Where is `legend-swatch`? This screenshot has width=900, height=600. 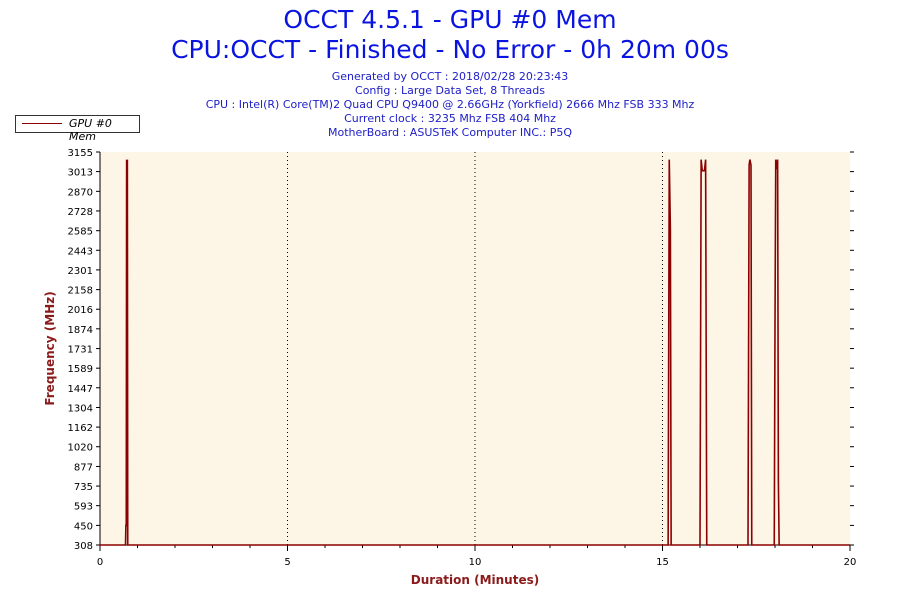 legend-swatch is located at coordinates (42, 123).